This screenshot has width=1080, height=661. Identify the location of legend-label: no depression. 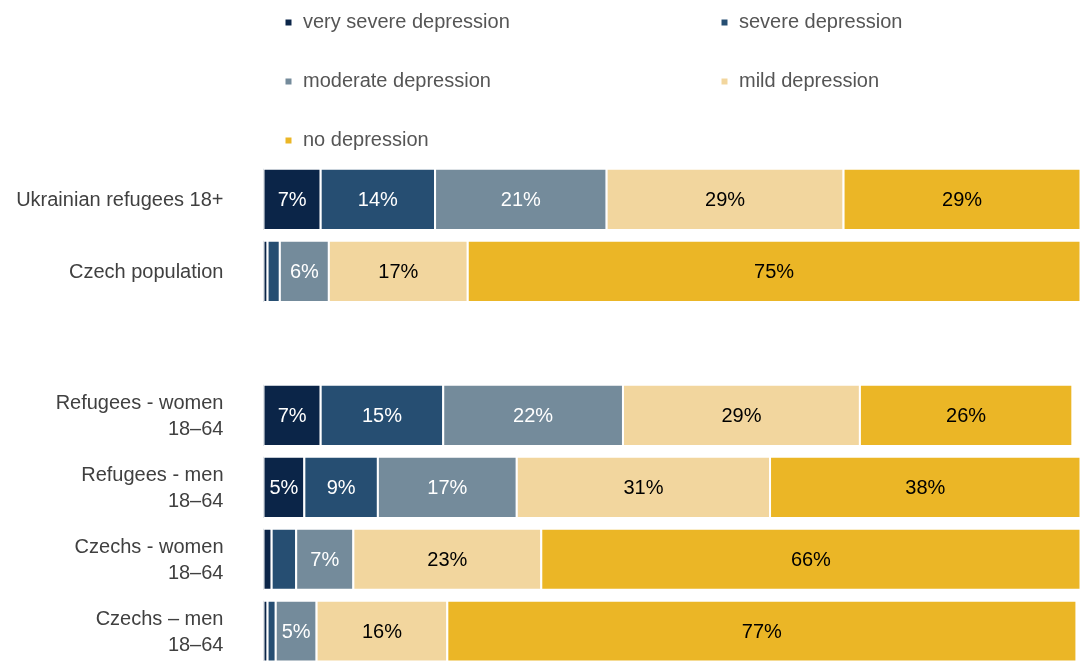
(366, 139).